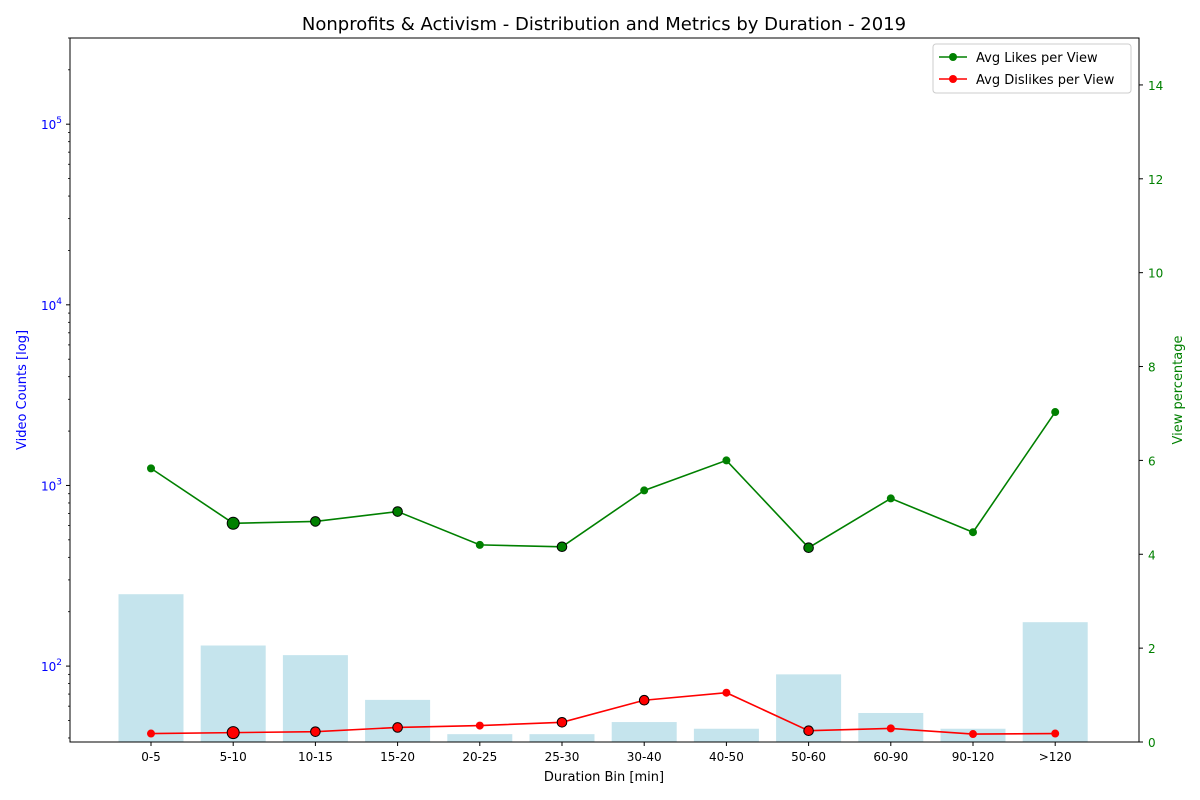 The width and height of the screenshot is (1200, 800). Describe the element at coordinates (1151, 414) in the screenshot. I see `right-axis: 0 2 4 6 8 10 12 14` at that location.